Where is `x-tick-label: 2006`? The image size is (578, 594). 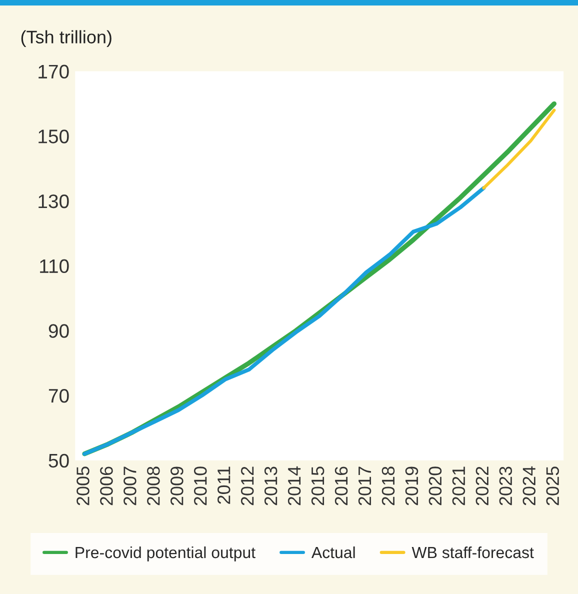
x-tick-label: 2006 is located at coordinates (106, 486).